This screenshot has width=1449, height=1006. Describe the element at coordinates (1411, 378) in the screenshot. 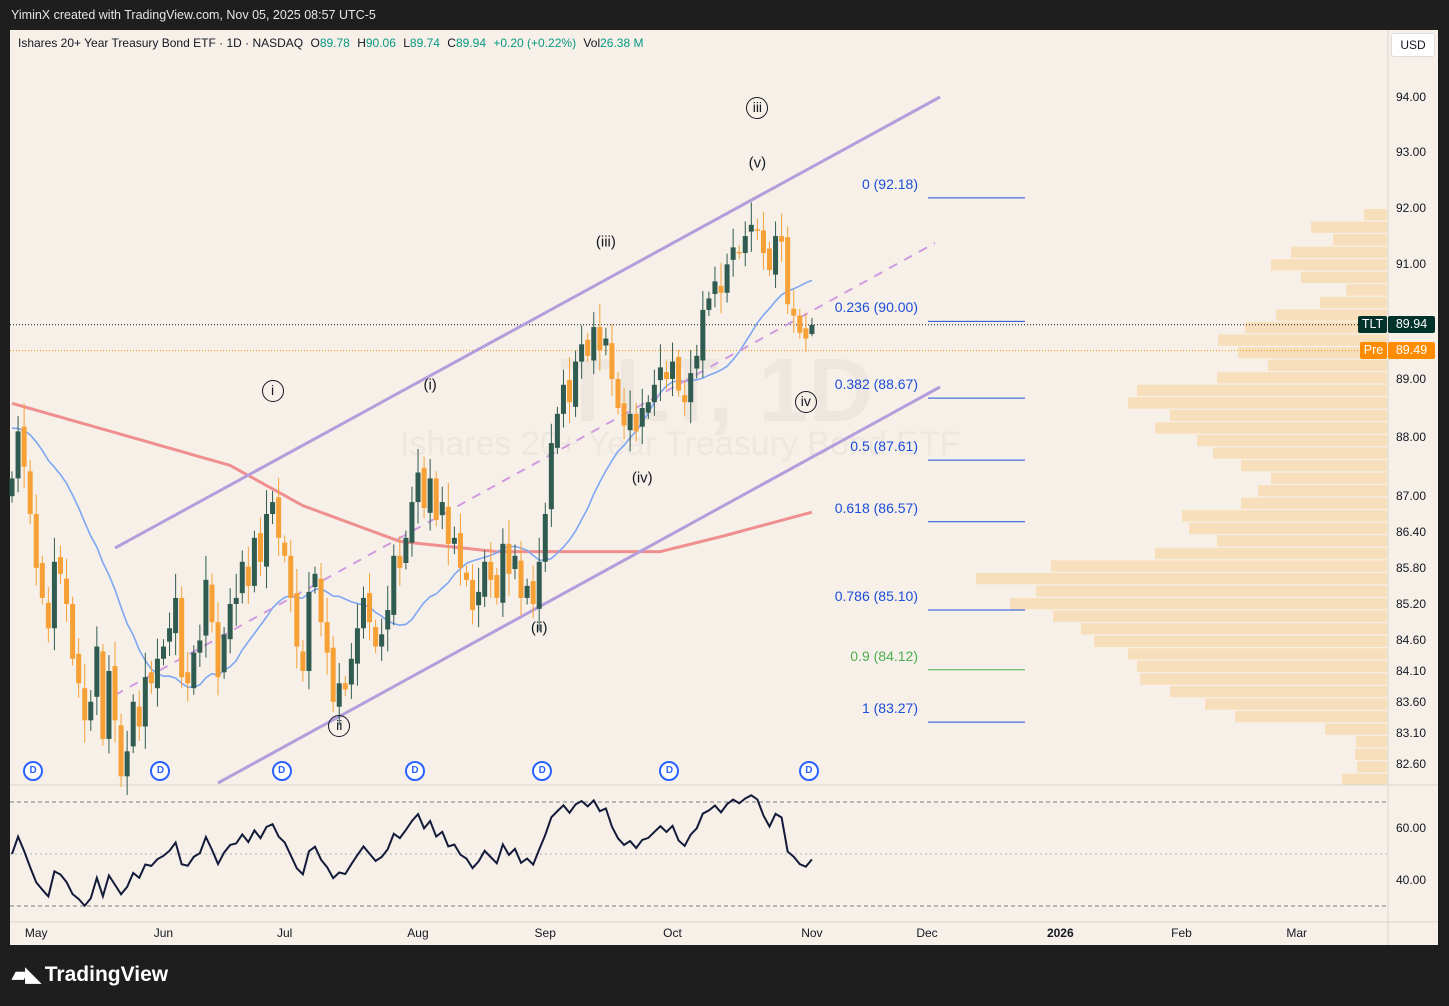

I see `price-axis-label: 89.00` at that location.